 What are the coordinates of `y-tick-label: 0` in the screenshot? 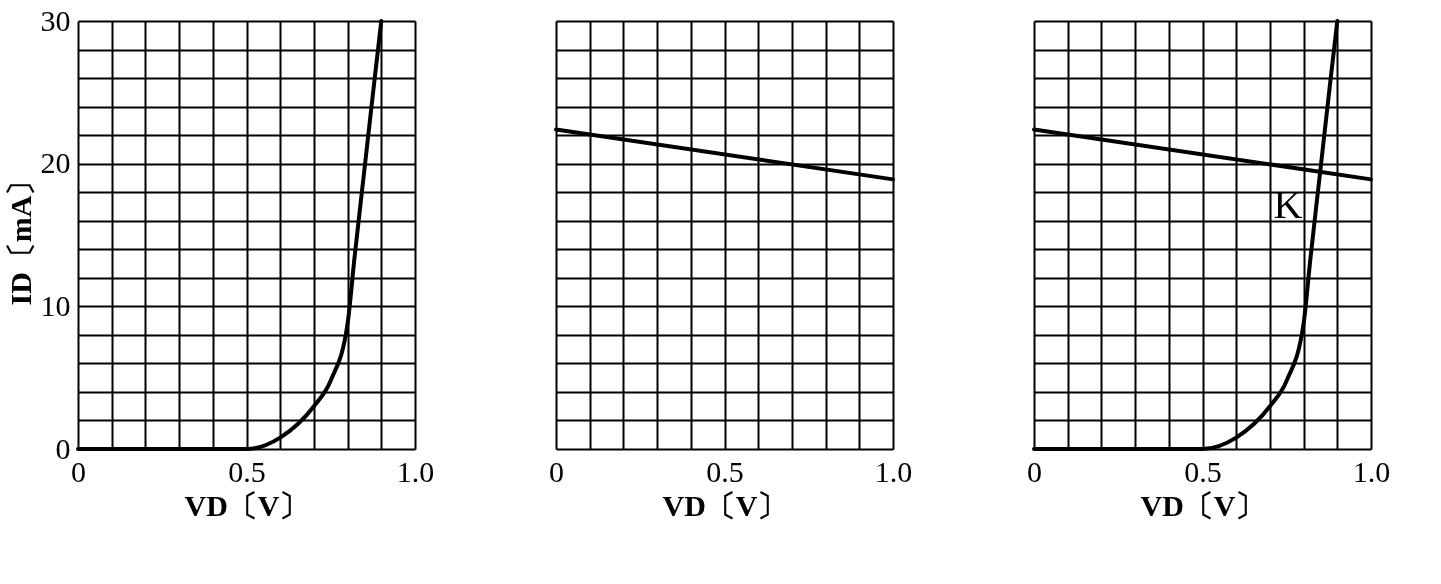 It's located at (63, 448).